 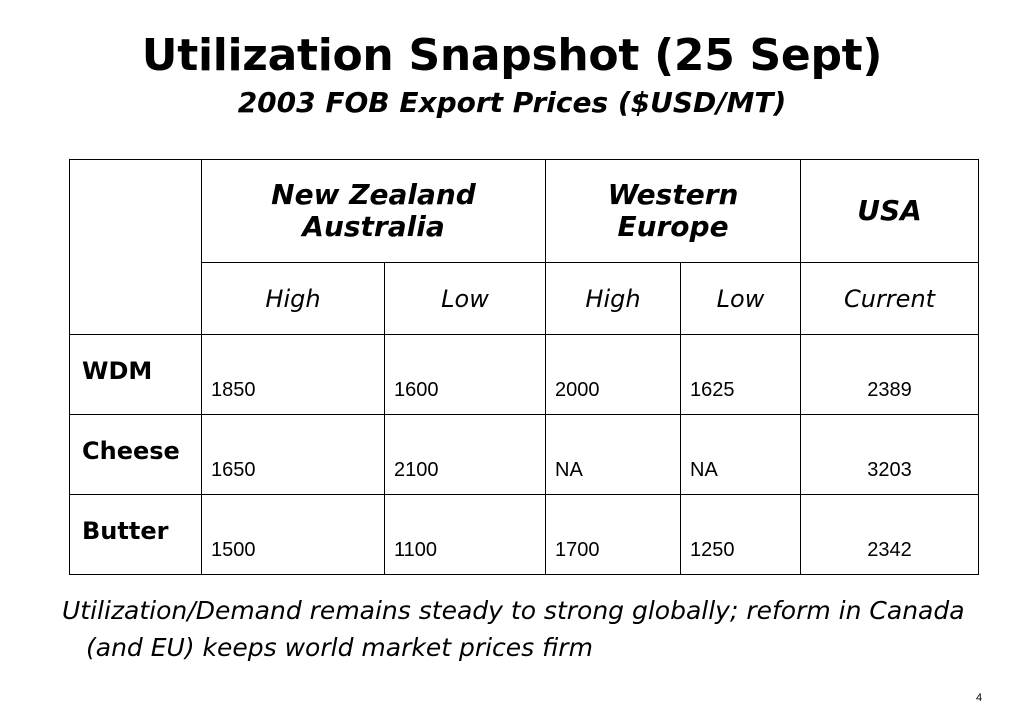 What do you see at coordinates (890, 534) in the screenshot?
I see `price-cell: 2342` at bounding box center [890, 534].